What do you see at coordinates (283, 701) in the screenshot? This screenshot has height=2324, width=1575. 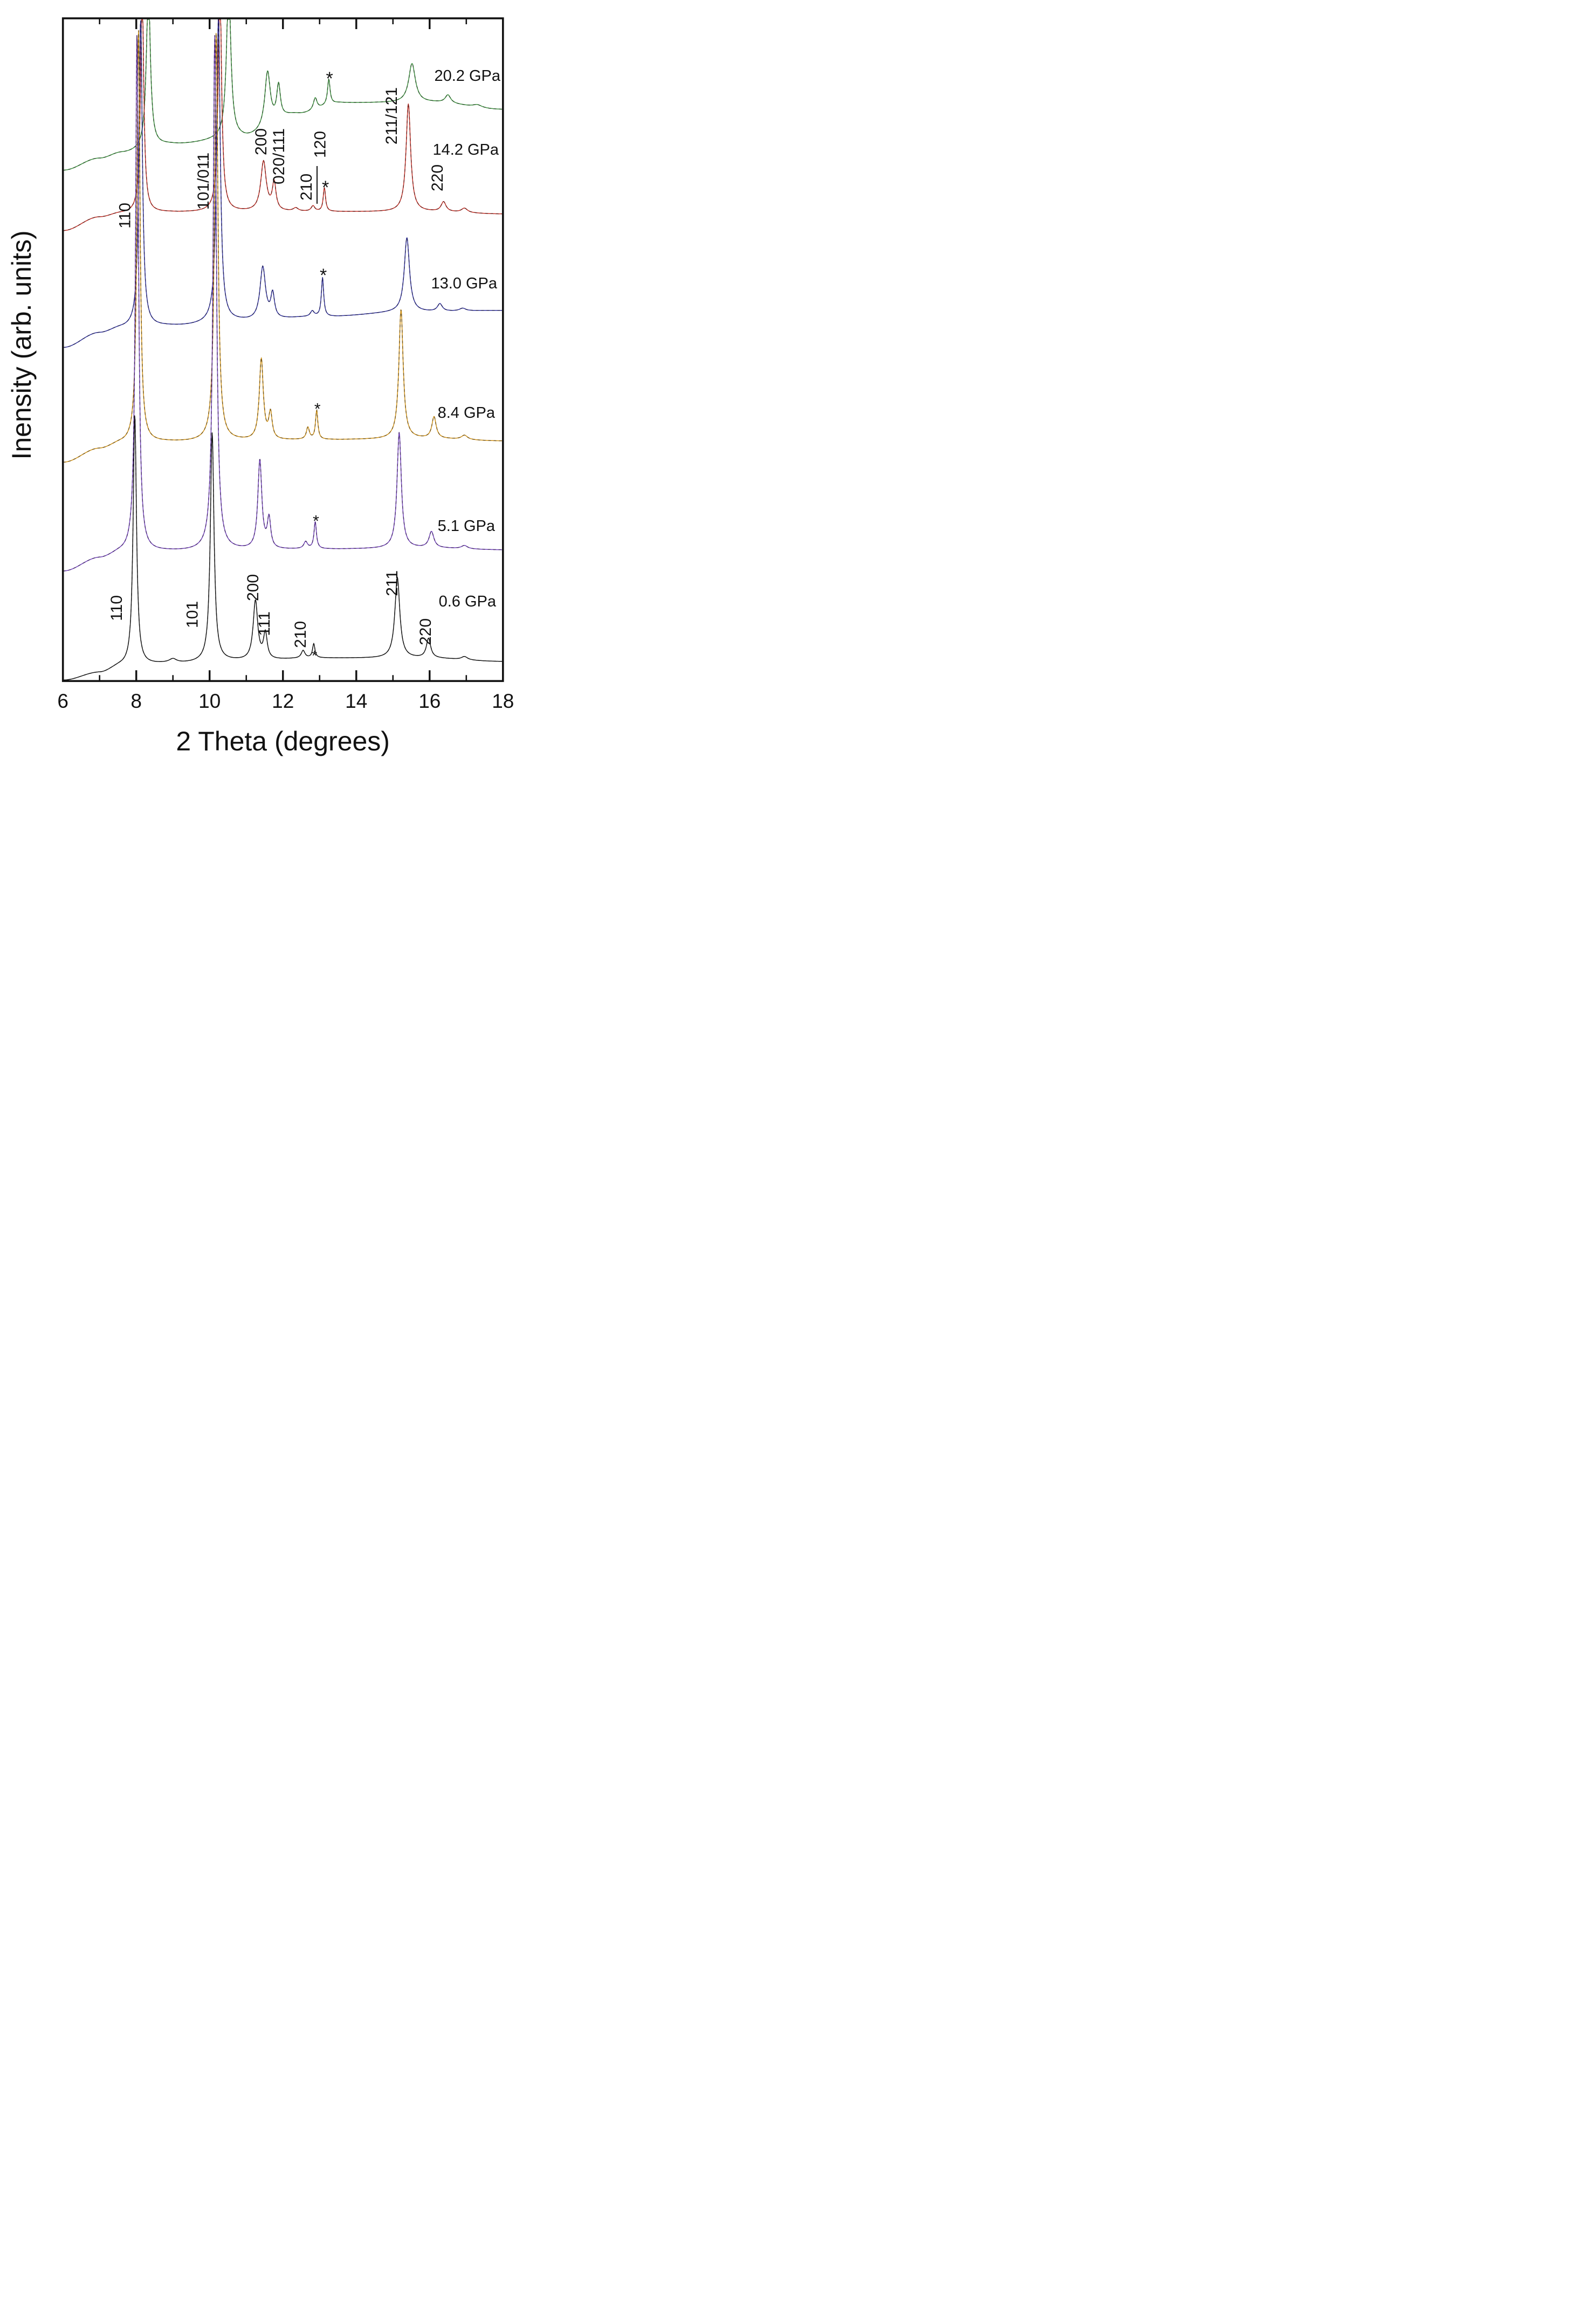 I see `x-tick-label-12: 12` at bounding box center [283, 701].